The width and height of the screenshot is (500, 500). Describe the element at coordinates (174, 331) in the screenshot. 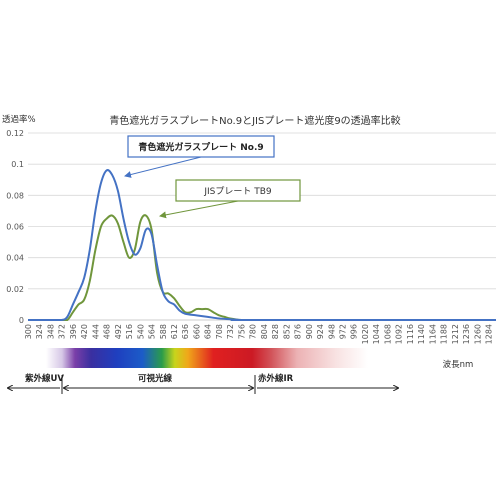

I see `x-tick-label: 612` at that location.